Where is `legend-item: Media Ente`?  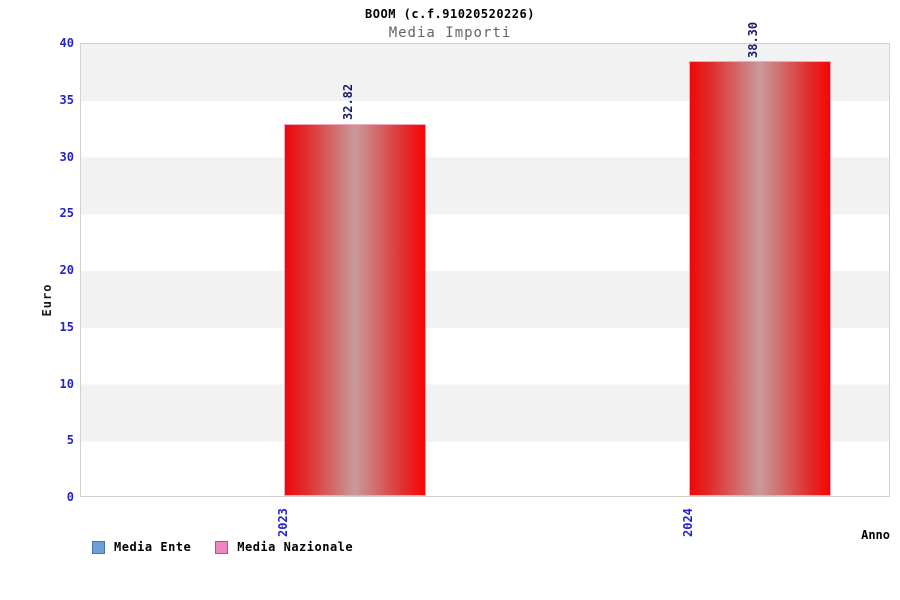
legend-item: Media Ente is located at coordinates (141, 547).